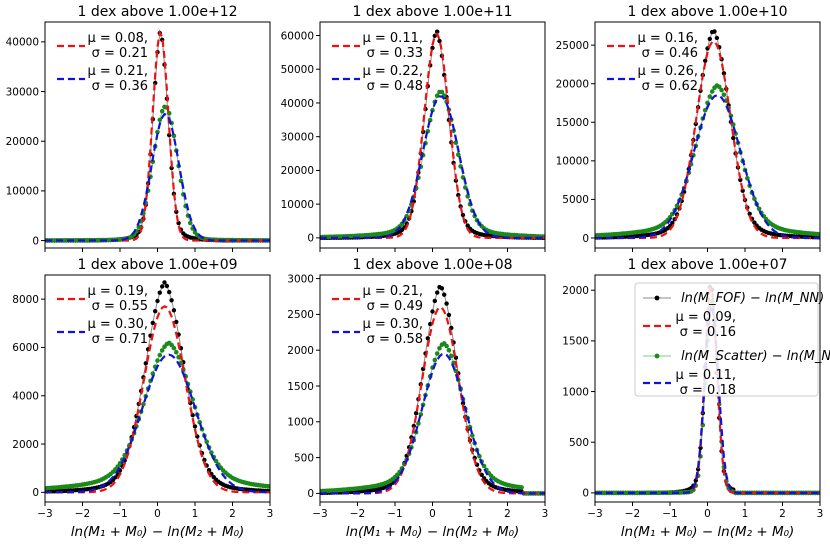 This screenshot has height=549, width=830. What do you see at coordinates (297, 36) in the screenshot?
I see `y-tick-label: 60000` at bounding box center [297, 36].